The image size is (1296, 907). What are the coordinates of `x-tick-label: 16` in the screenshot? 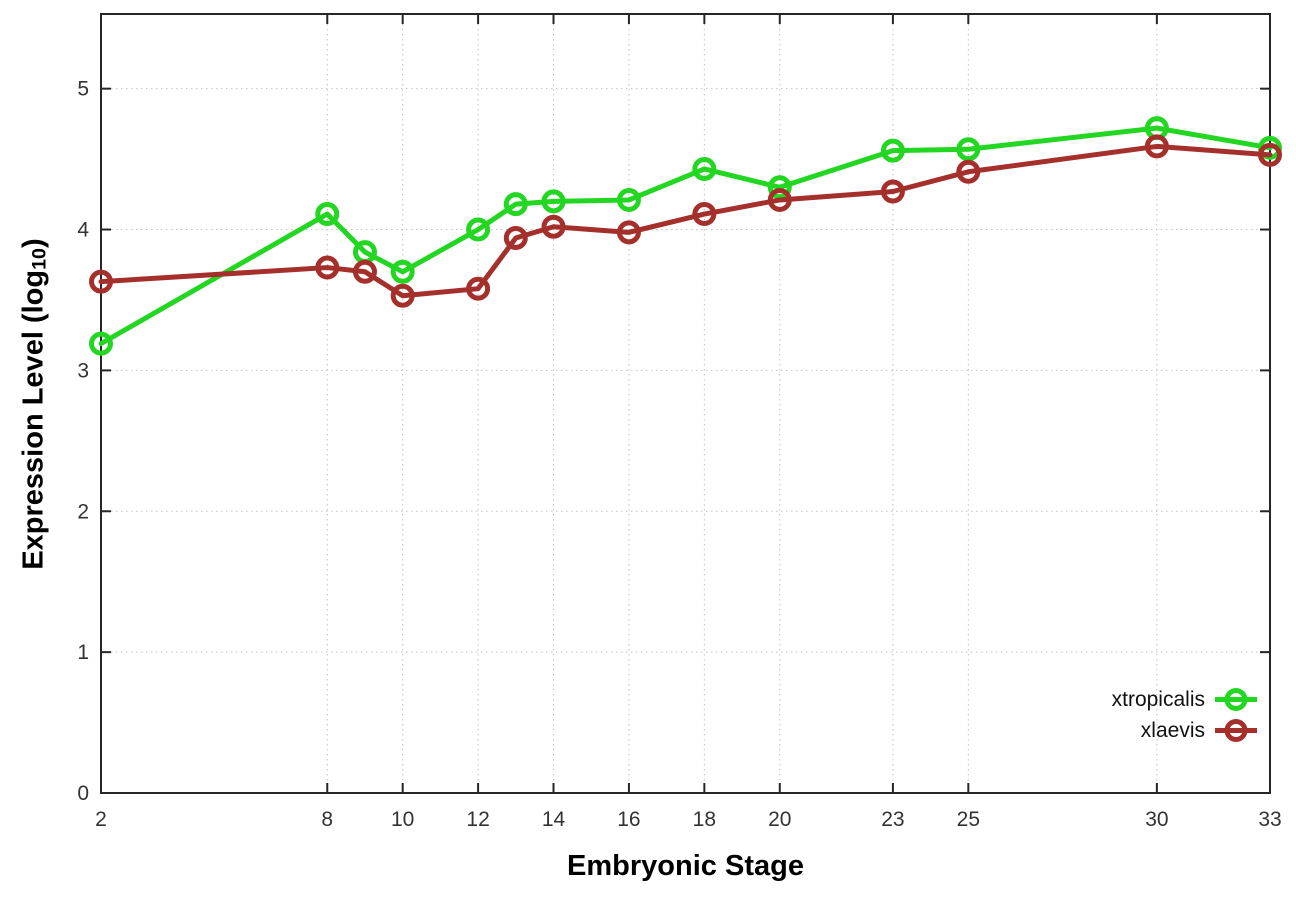 It's located at (628, 819).